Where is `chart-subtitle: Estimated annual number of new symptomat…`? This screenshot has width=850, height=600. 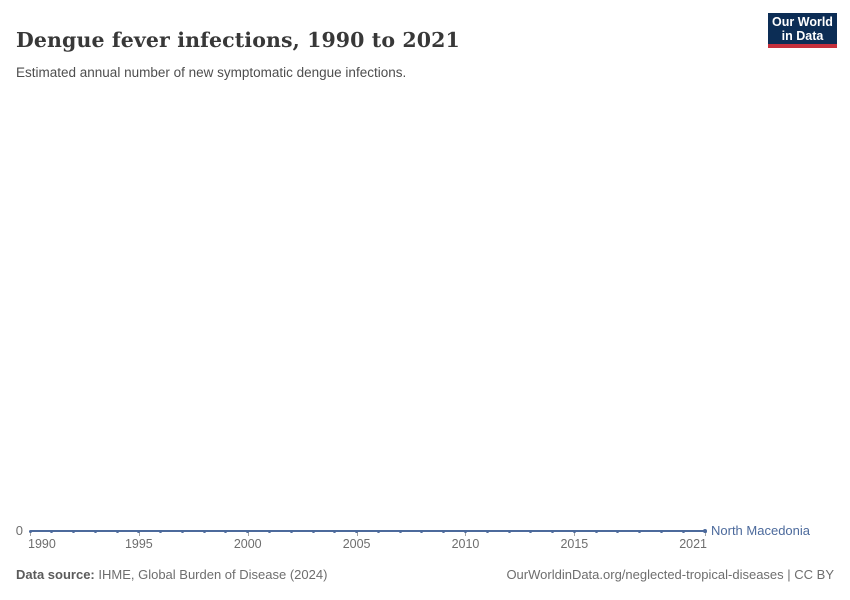
chart-subtitle: Estimated annual number of new symptomat… is located at coordinates (211, 72).